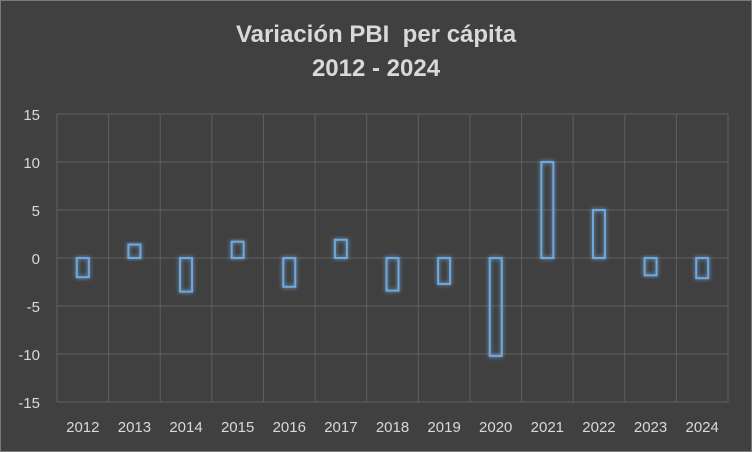 The width and height of the screenshot is (752, 452). I want to click on x-tick-label: 2015, so click(237, 427).